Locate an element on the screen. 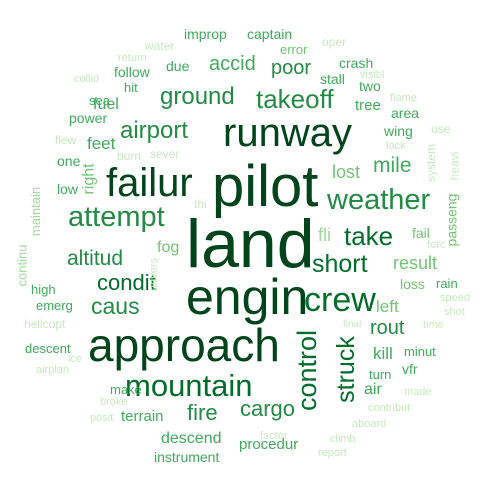 The height and width of the screenshot is (491, 503). word-contribut: contribut is located at coordinates (389, 408).